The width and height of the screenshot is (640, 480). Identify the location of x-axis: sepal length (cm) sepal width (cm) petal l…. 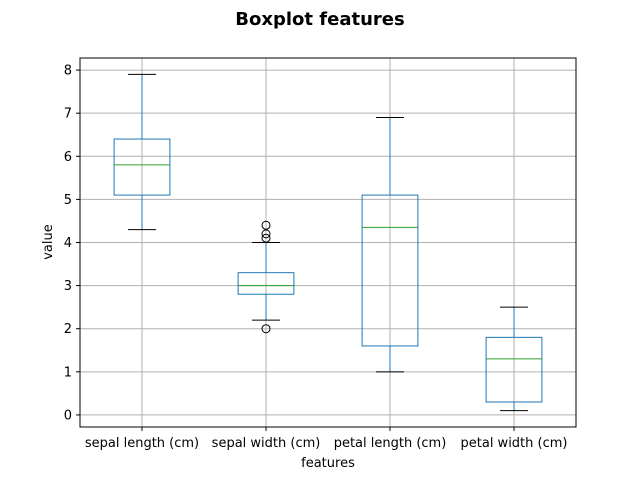
(326, 439).